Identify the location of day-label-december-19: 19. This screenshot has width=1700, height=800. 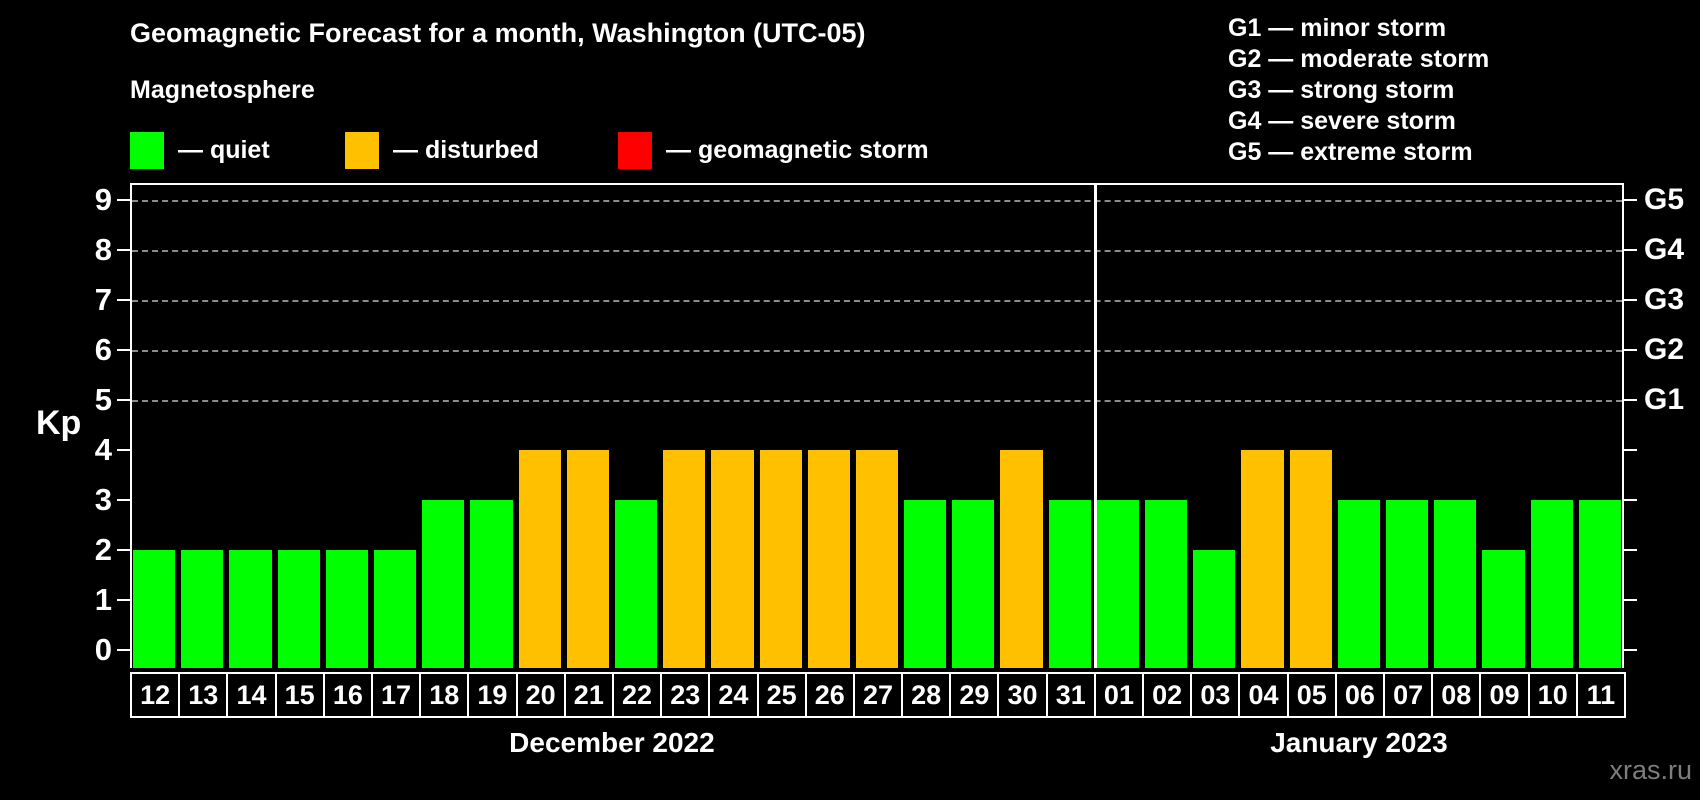
(492, 695).